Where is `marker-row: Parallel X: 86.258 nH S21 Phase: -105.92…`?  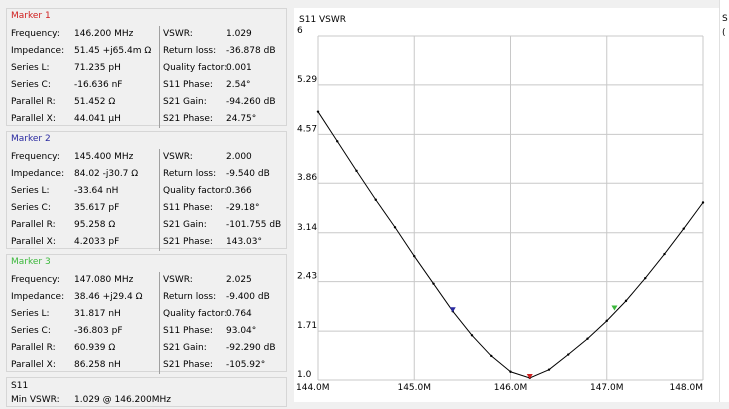
marker-row: Parallel X: 86.258 nH S21 Phase: -105.92… is located at coordinates (148, 365).